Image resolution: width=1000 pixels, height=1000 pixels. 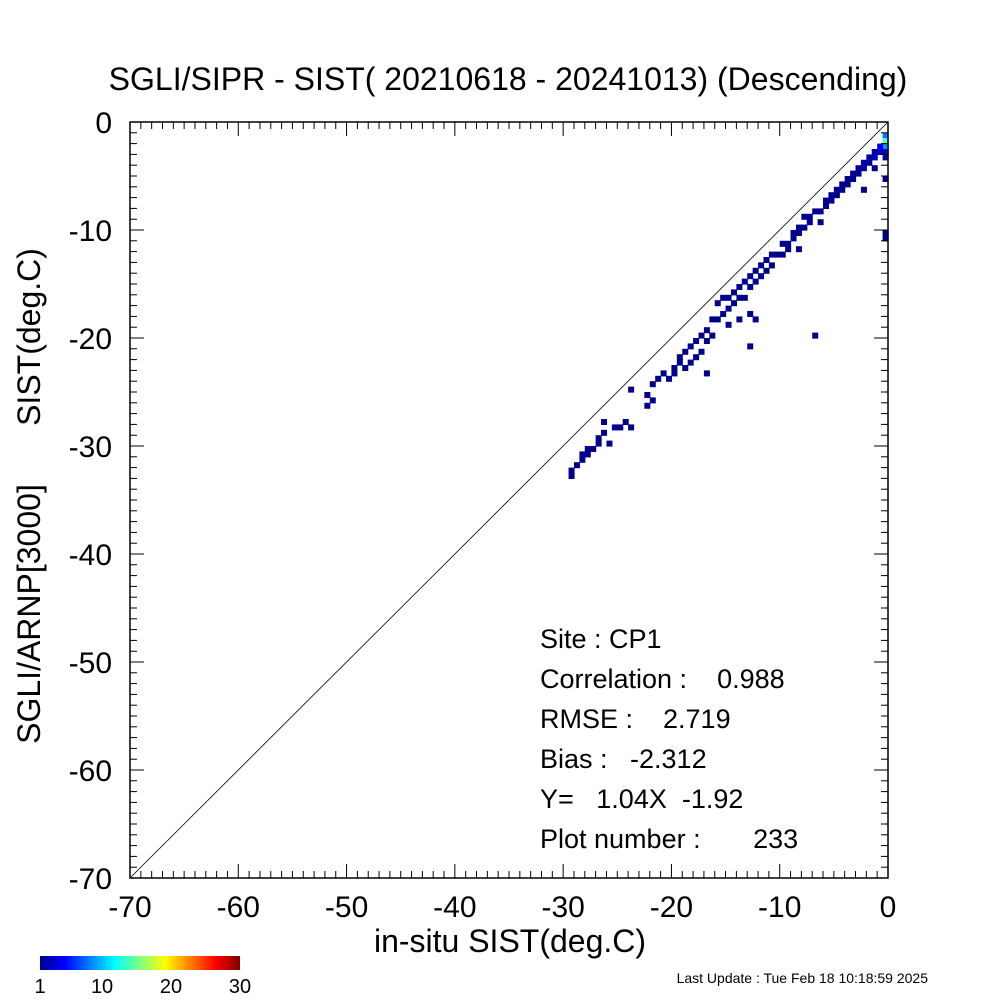 What do you see at coordinates (641, 799) in the screenshot?
I see `stats-regression: Y= 1.04X -1.92` at bounding box center [641, 799].